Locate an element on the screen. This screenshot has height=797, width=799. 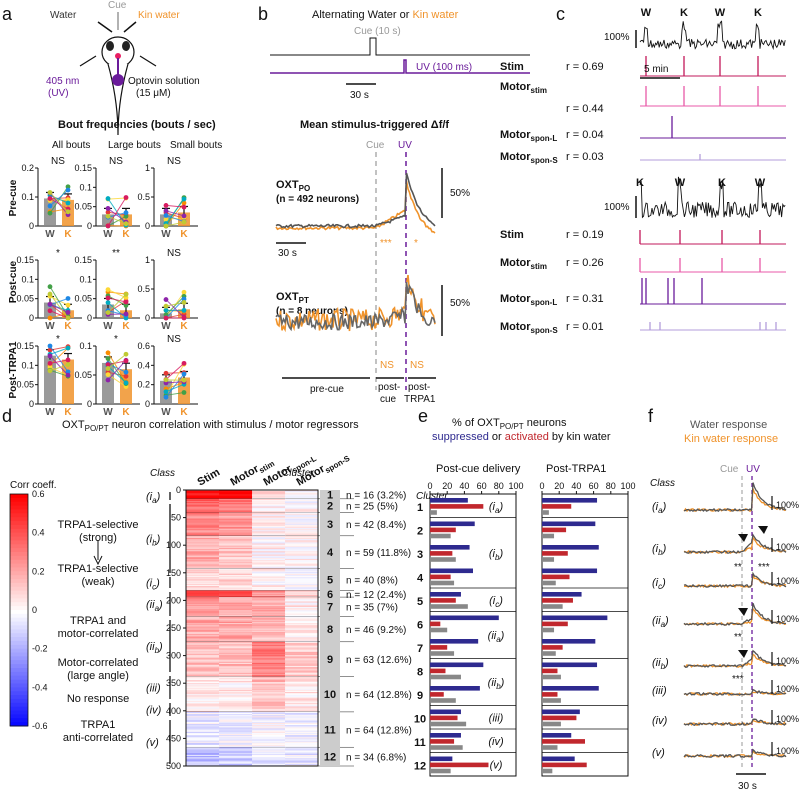
class-tag: (v) is located at coordinates (152, 743).